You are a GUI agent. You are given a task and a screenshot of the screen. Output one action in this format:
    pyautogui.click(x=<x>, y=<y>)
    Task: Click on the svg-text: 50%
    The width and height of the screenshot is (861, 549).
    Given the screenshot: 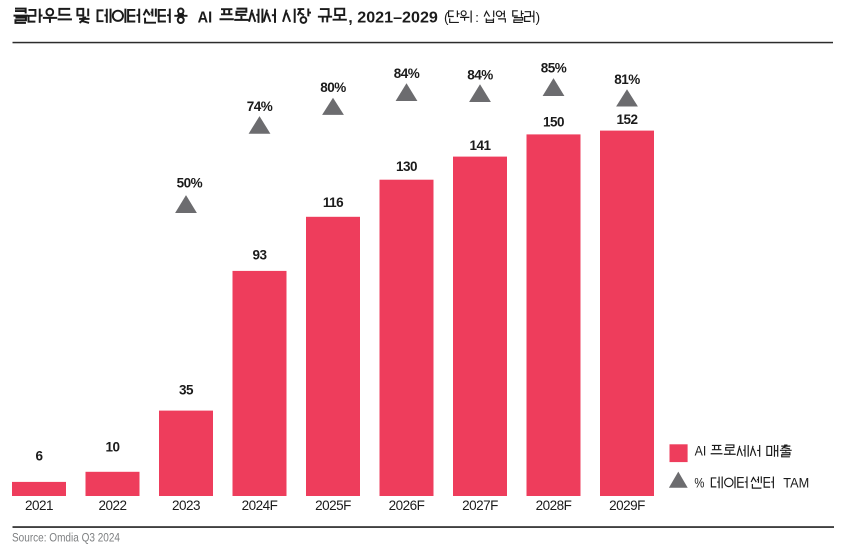 What is the action you would take?
    pyautogui.click(x=190, y=183)
    